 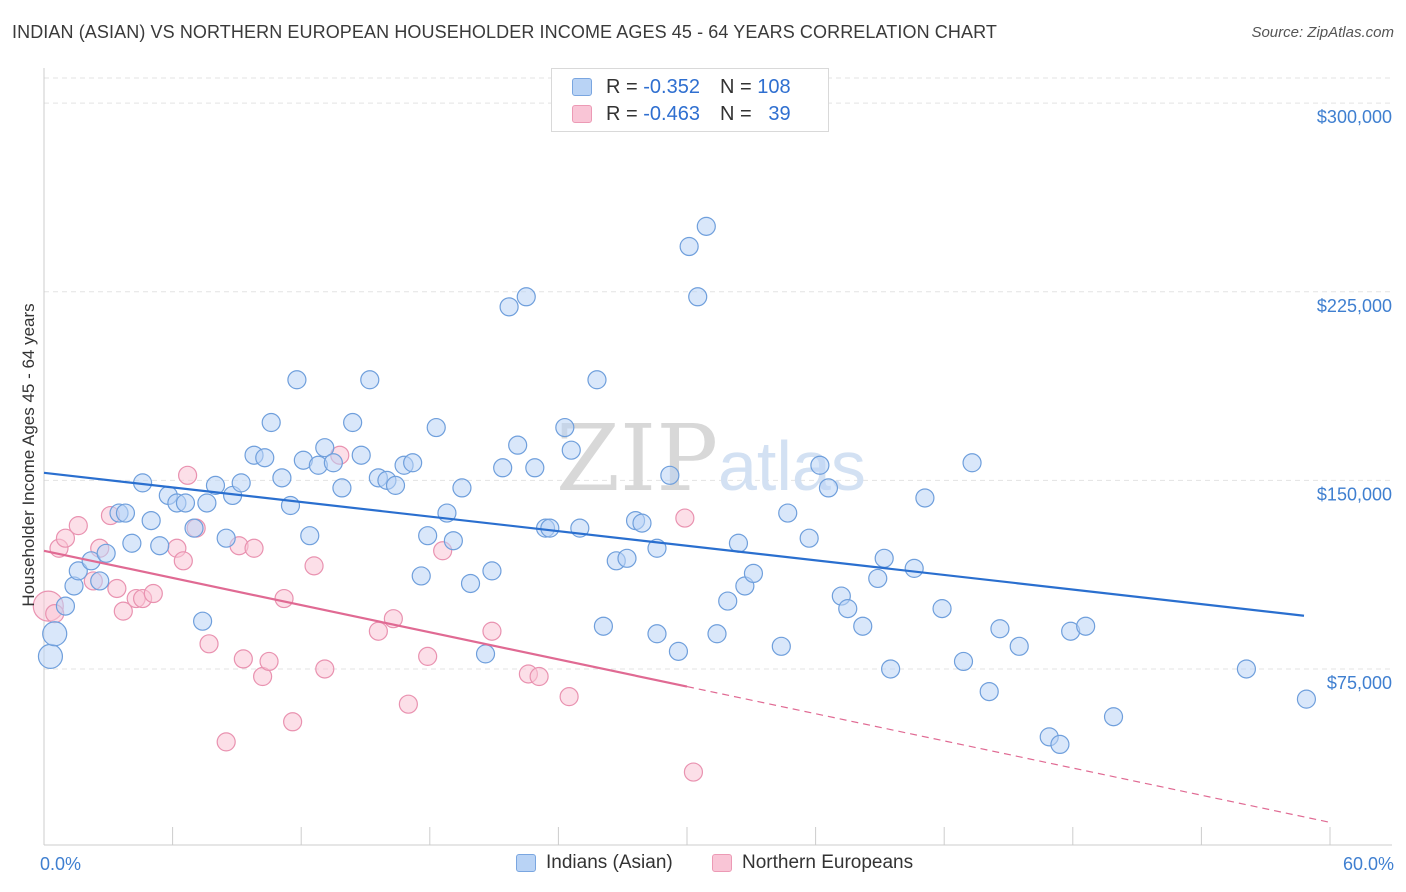 I want to click on stats-row-indians: R = -0.352 N = 108, so click(x=681, y=87).